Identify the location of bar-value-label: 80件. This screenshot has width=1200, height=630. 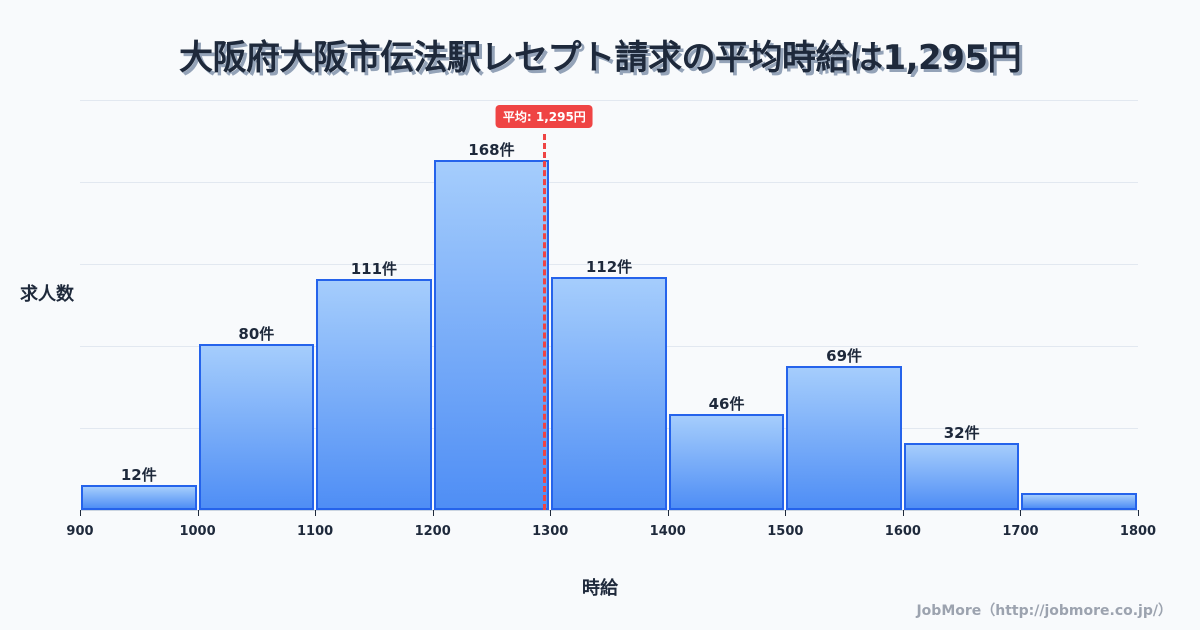
(256, 333).